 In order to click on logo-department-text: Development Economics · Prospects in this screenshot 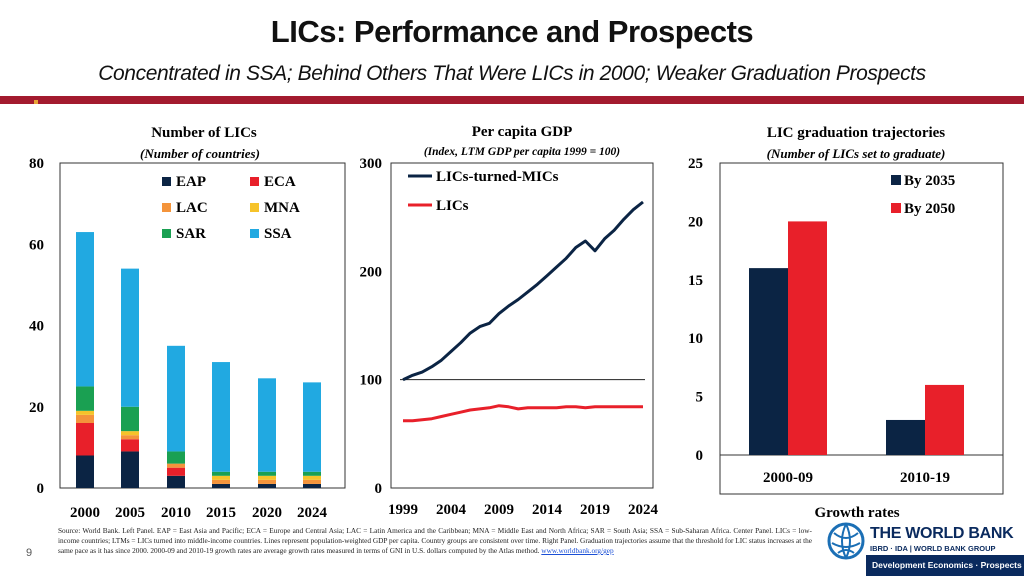, I will do `click(947, 565)`.